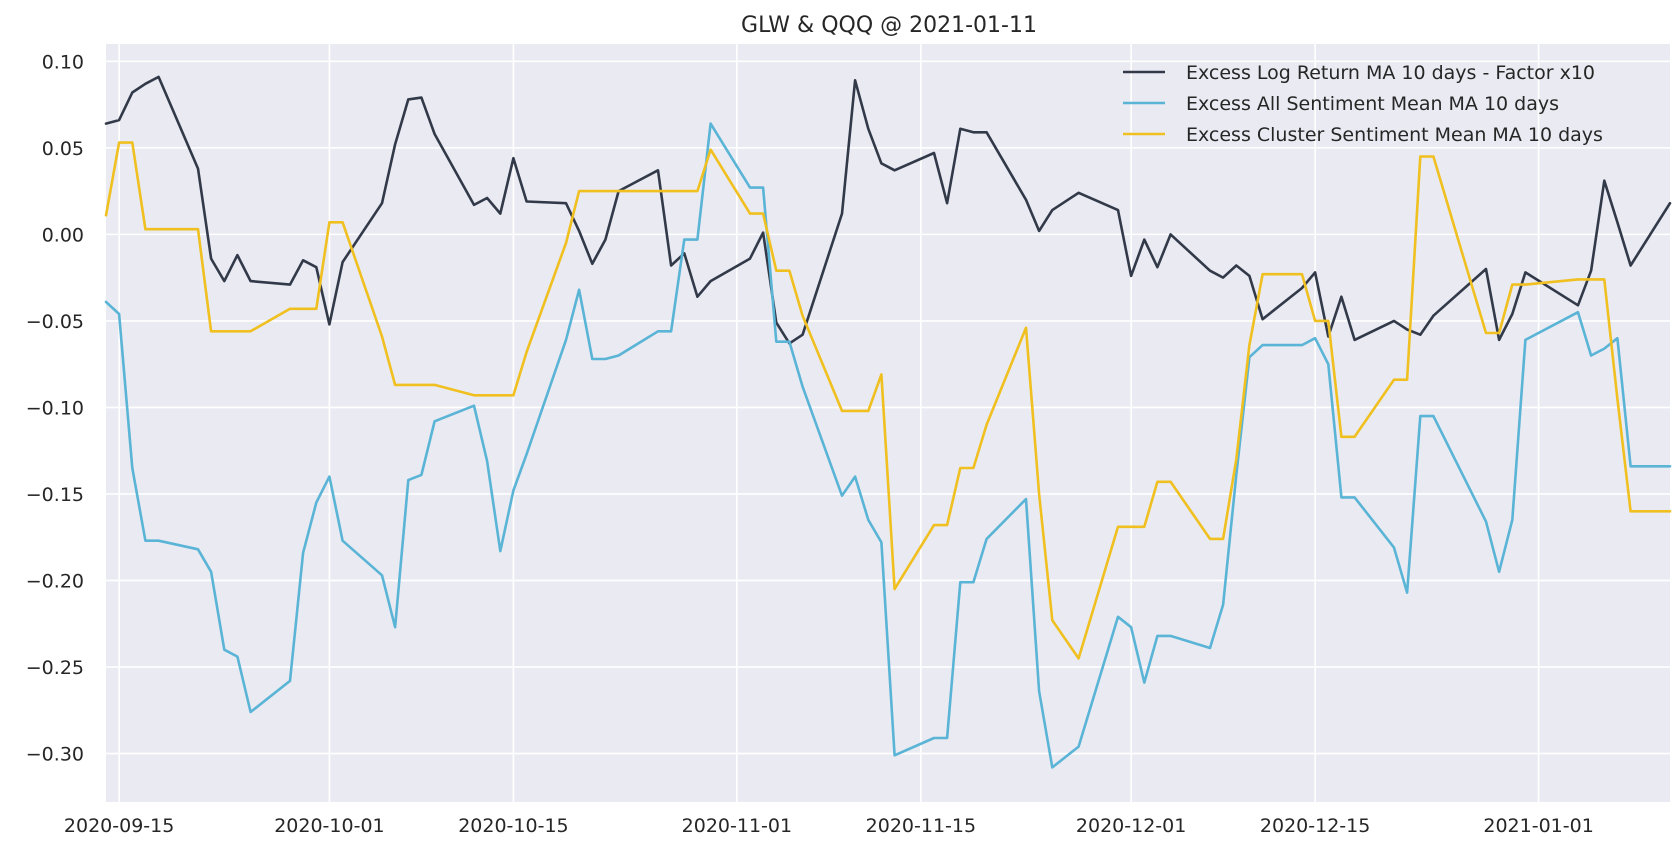 The image size is (1679, 861). Describe the element at coordinates (737, 826) in the screenshot. I see `x-tick-label: 2020-11-01` at that location.